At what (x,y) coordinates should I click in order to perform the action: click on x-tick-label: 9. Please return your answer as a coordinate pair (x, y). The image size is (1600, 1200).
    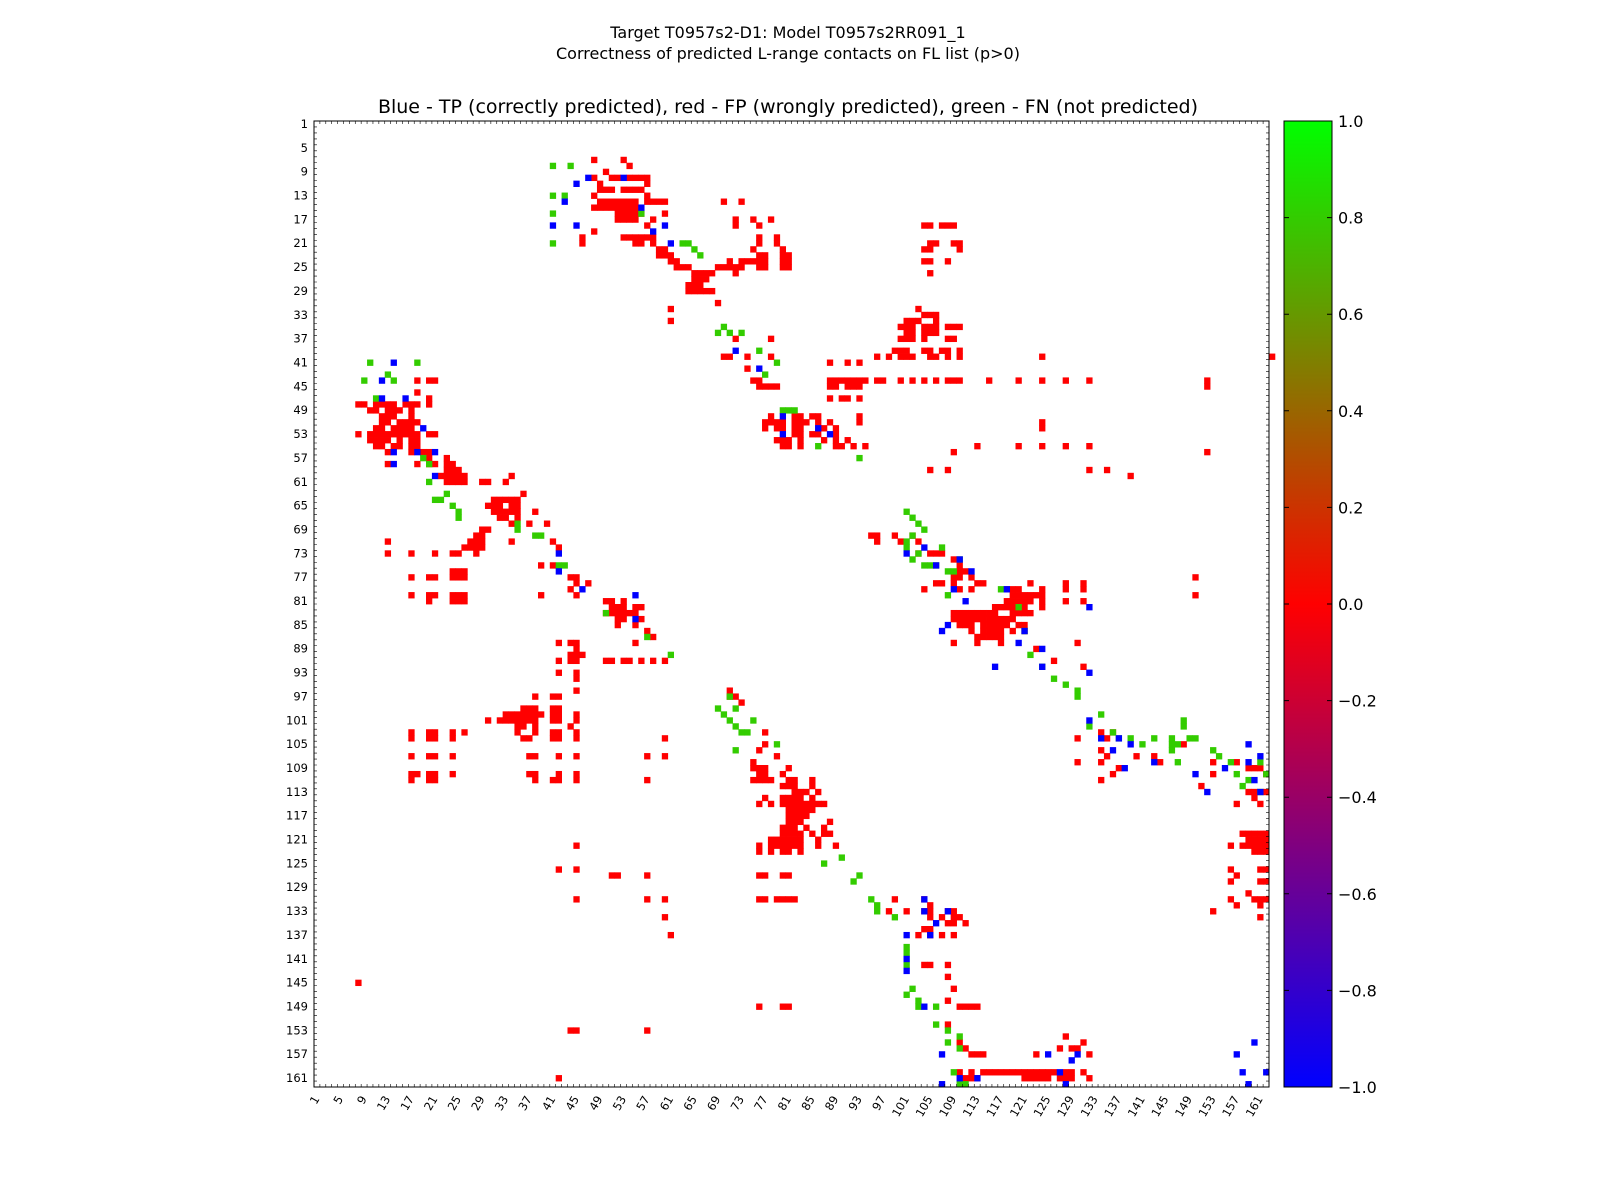
    Looking at the image, I should click on (362, 1099).